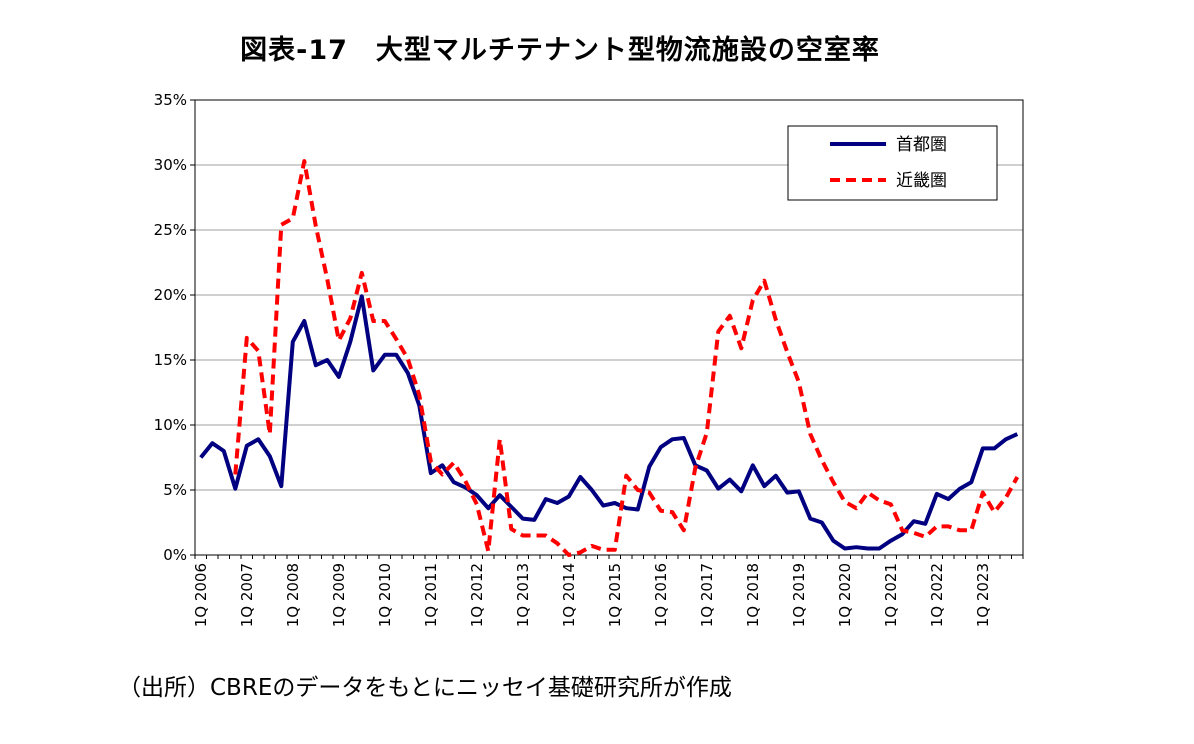  What do you see at coordinates (170, 165) in the screenshot?
I see `y-tick-label: 30%` at bounding box center [170, 165].